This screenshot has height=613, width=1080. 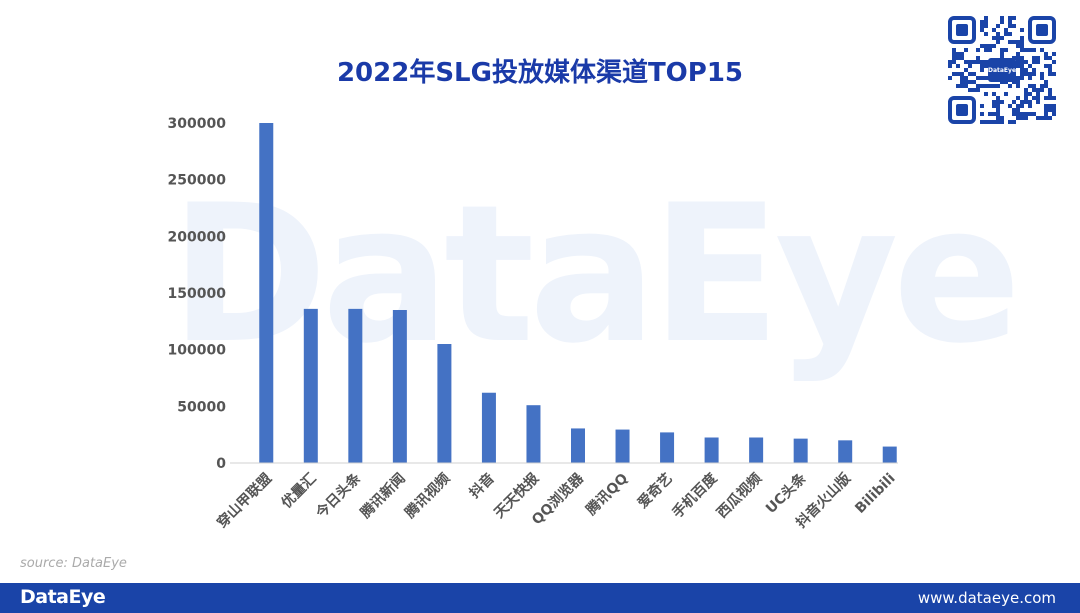 What do you see at coordinates (986, 598) in the screenshot?
I see `footer-url: www.dataeye.com` at bounding box center [986, 598].